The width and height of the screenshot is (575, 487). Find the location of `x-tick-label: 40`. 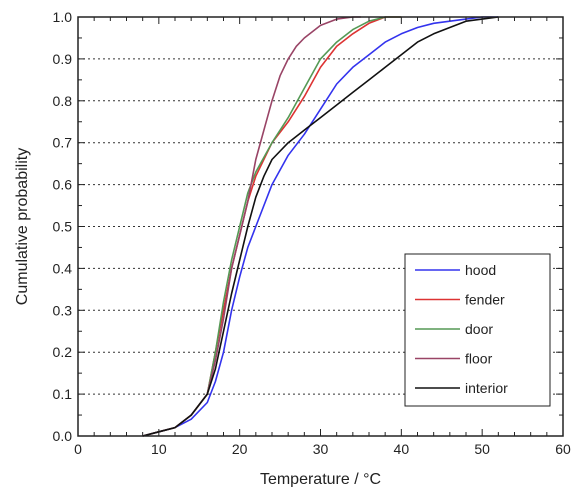

x-tick-label: 40 is located at coordinates (402, 449).